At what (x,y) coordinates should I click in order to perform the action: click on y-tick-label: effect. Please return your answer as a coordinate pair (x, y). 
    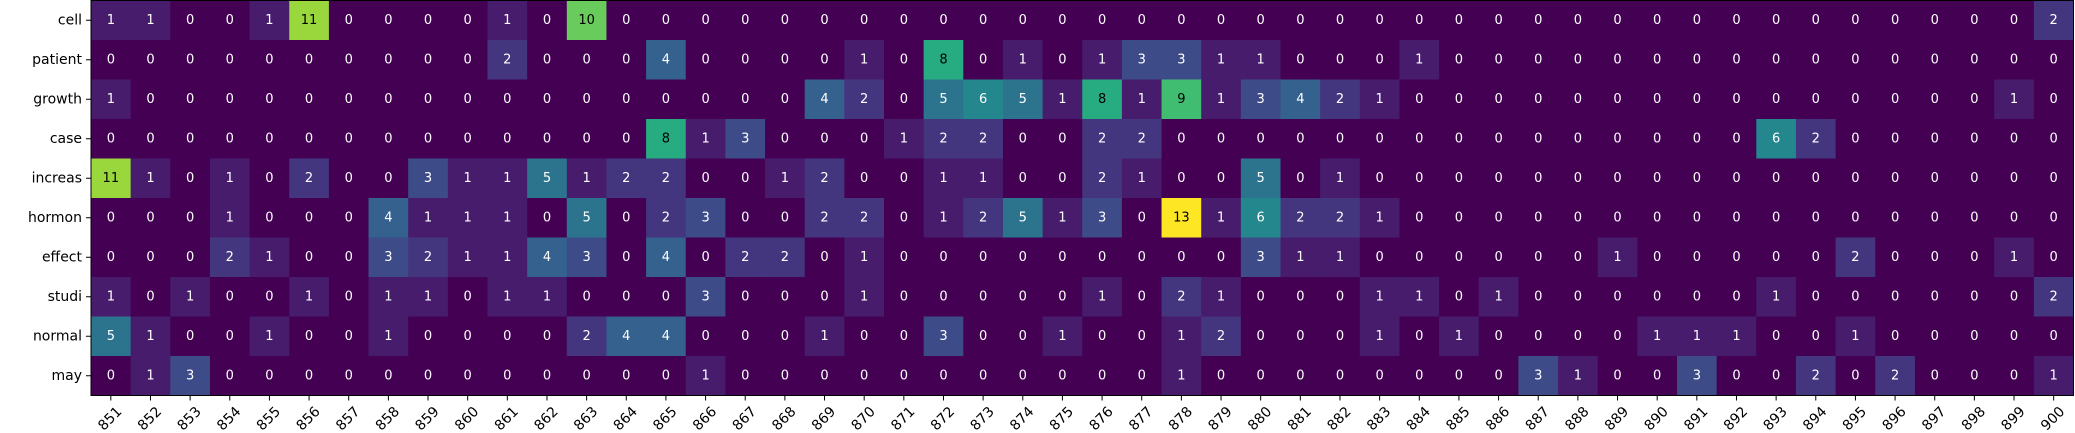
    Looking at the image, I should click on (62, 257).